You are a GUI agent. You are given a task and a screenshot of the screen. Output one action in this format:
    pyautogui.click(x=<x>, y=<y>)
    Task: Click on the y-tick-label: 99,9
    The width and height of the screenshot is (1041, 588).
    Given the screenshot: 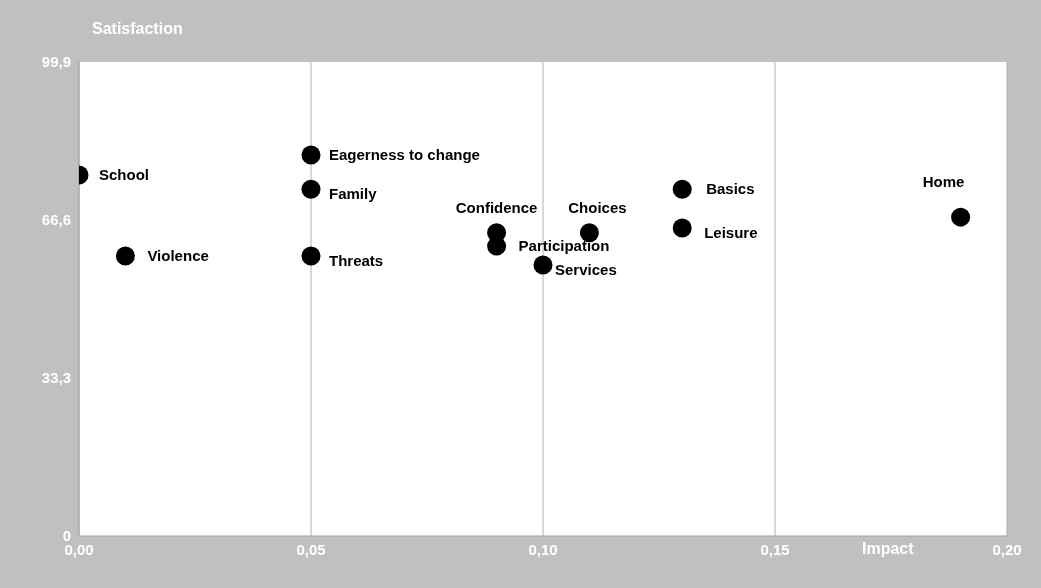 What is the action you would take?
    pyautogui.click(x=56, y=62)
    